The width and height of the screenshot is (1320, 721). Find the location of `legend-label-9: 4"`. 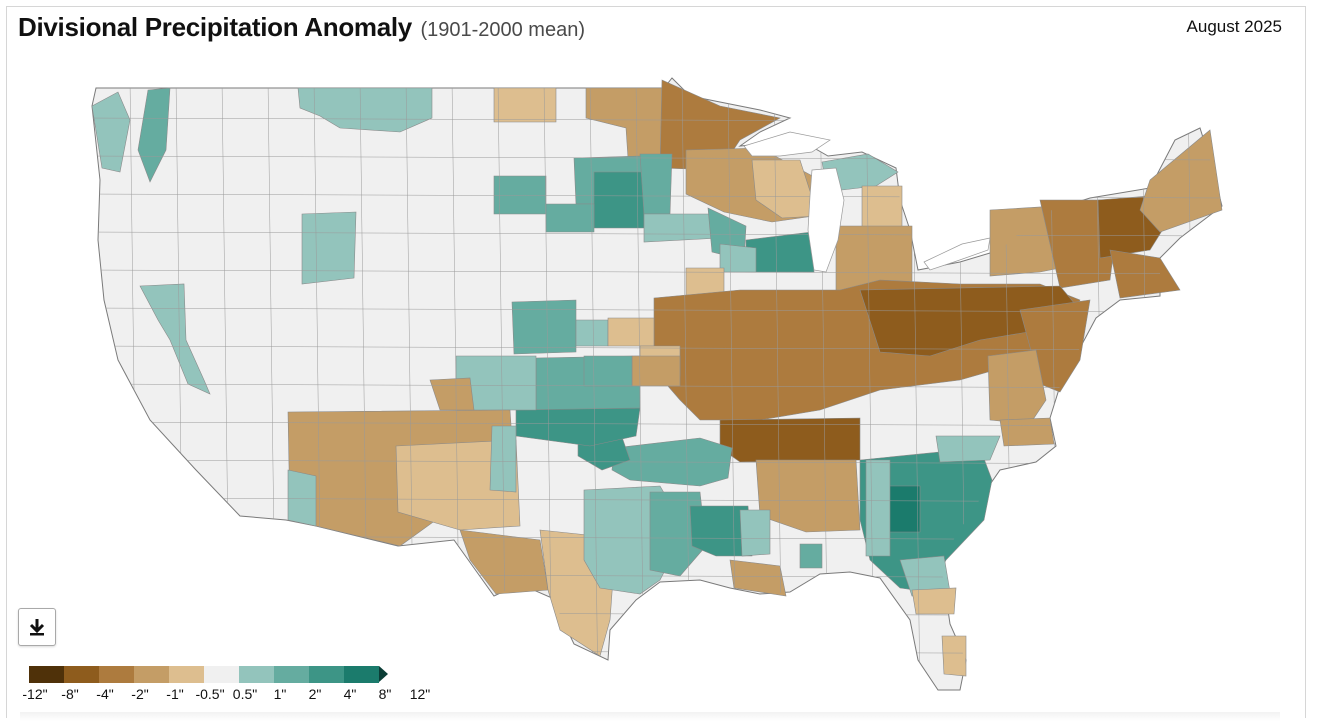

legend-label-9: 4" is located at coordinates (350, 694).